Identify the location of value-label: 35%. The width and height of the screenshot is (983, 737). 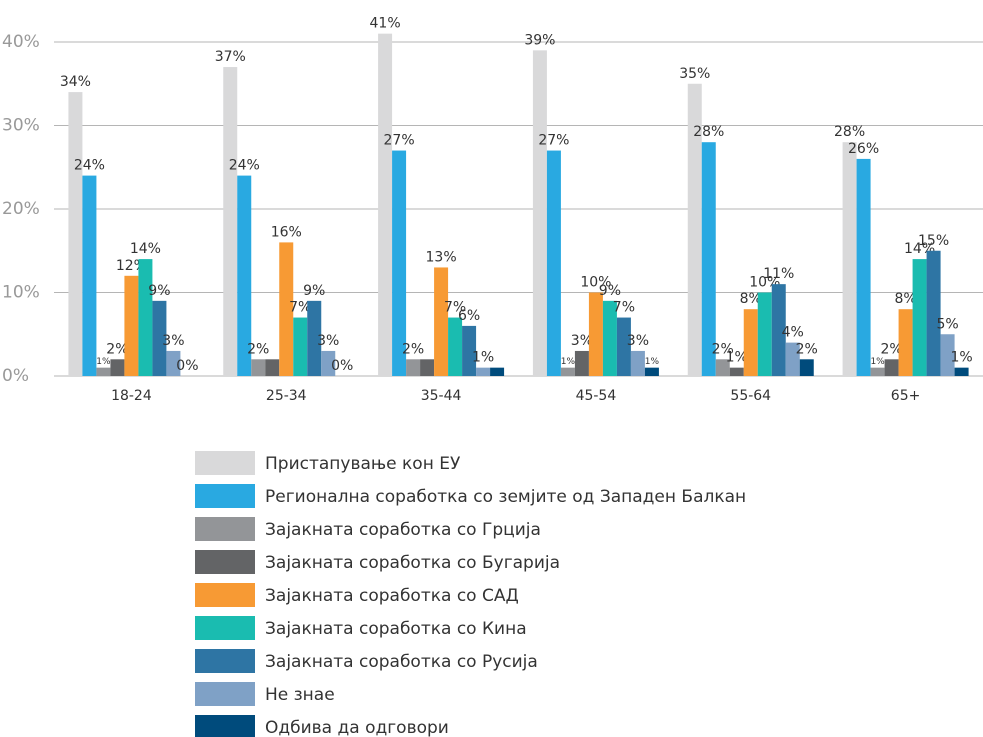
(694, 74).